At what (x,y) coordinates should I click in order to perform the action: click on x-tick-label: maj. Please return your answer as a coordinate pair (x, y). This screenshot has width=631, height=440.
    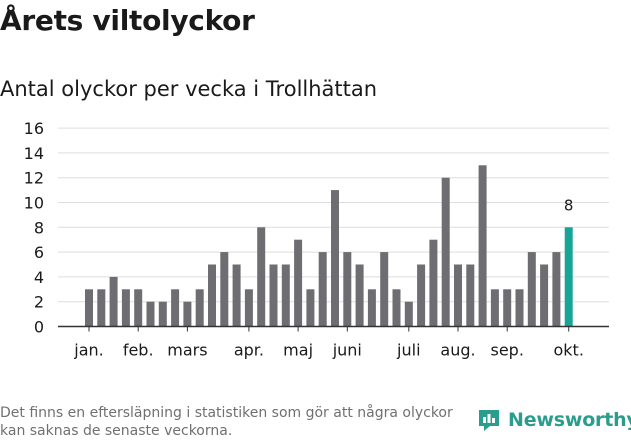
    Looking at the image, I should click on (298, 350).